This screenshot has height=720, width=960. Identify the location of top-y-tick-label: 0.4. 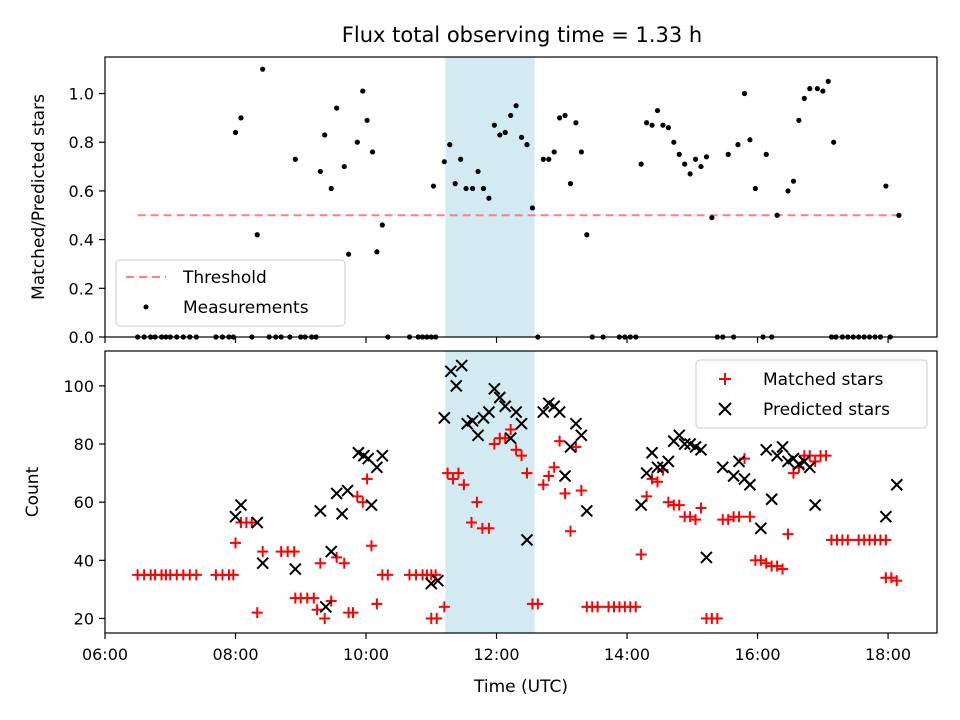
(81, 240).